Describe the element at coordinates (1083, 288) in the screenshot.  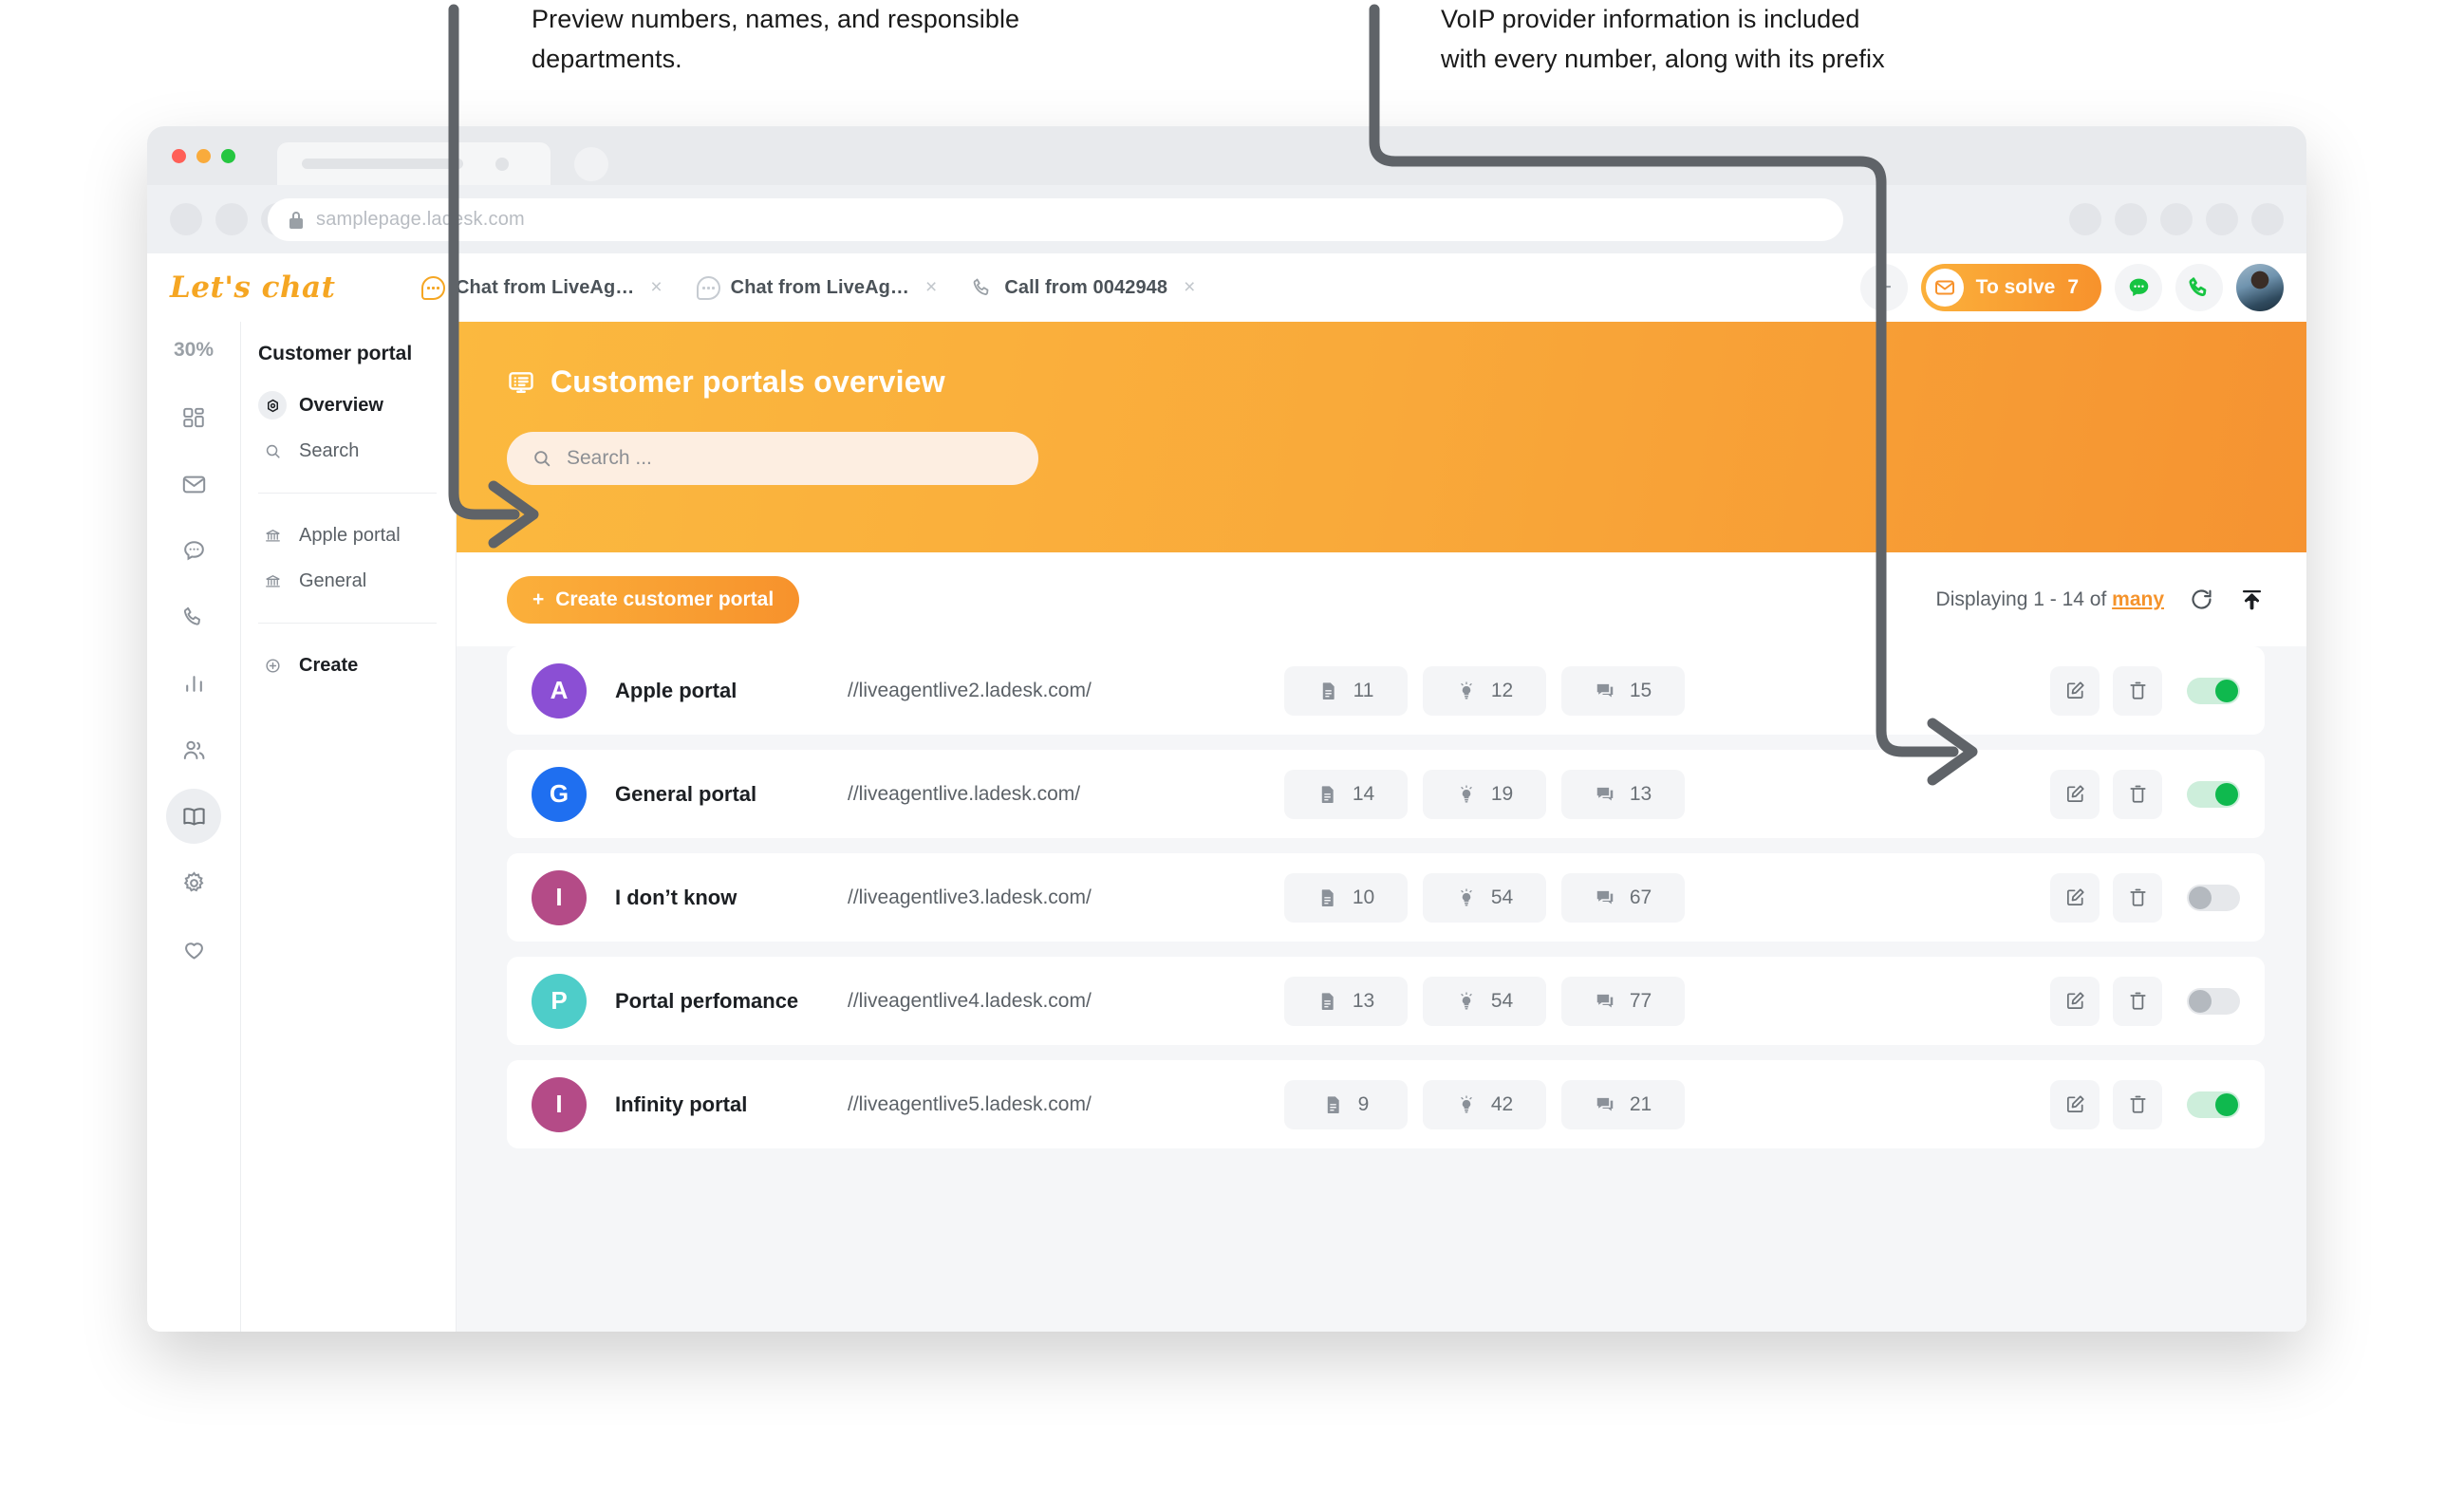
I see `ticket-tab-3: Call from 0042948 ×` at that location.